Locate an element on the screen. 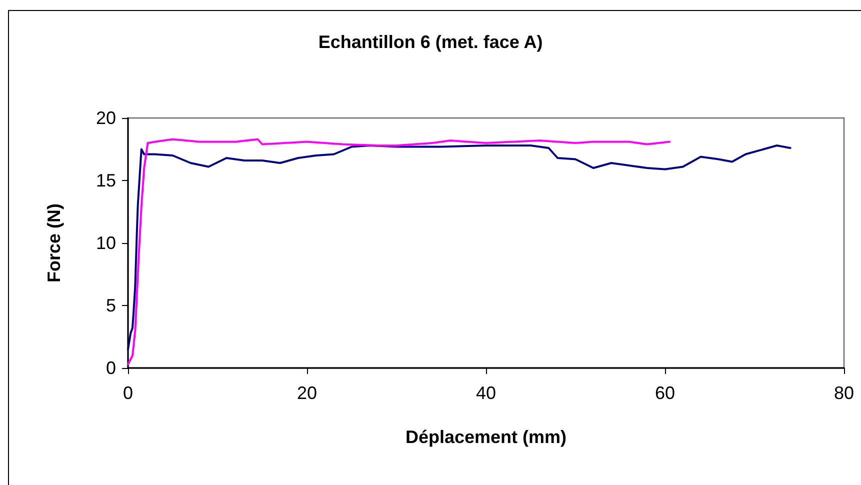 Image resolution: width=861 pixels, height=485 pixels. y-tick-label: 0 is located at coordinates (111, 368).